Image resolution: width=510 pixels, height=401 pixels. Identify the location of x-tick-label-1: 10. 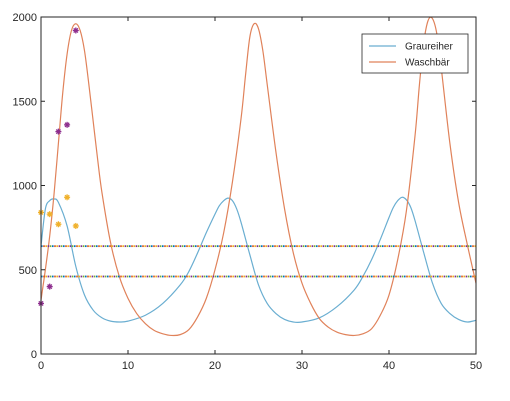
(128, 366).